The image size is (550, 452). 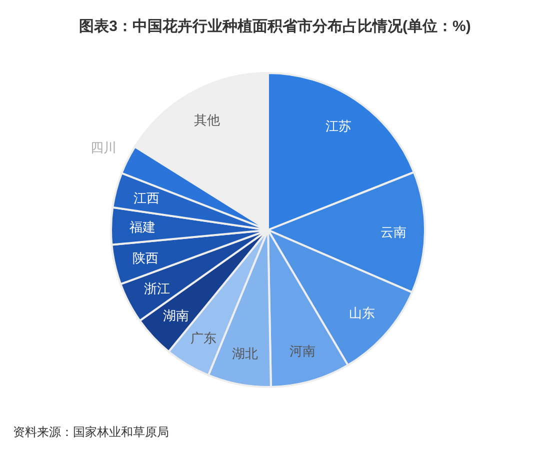 What do you see at coordinates (245, 353) in the screenshot?
I see `slice-label: 湖北` at bounding box center [245, 353].